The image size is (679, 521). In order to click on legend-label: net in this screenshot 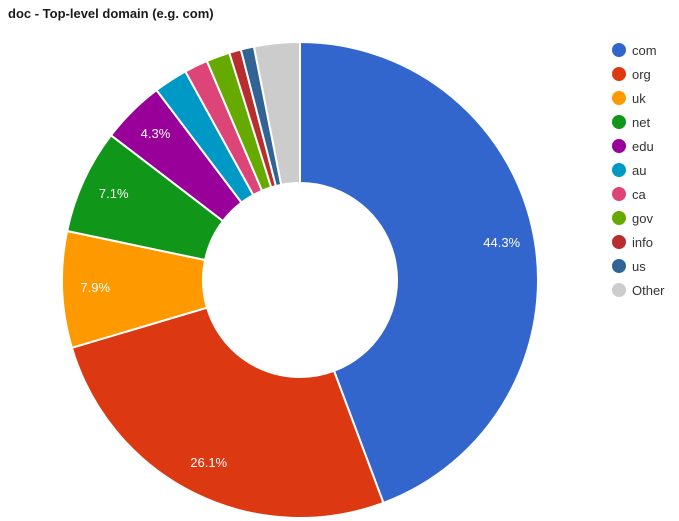, I will do `click(641, 122)`.